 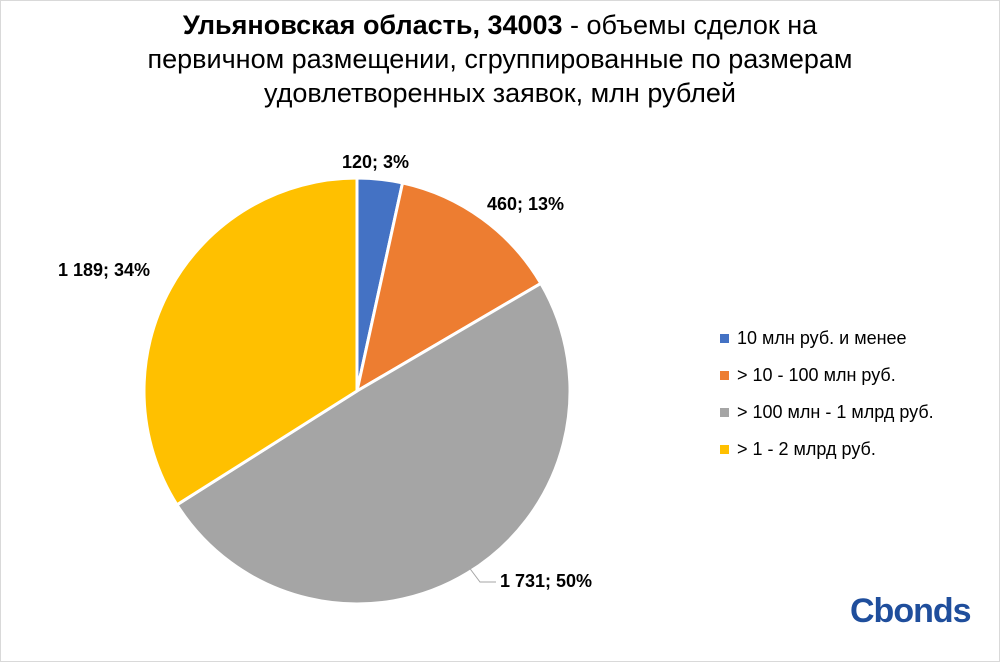 I want to click on cbonds-logo: Cbonds, so click(x=911, y=611).